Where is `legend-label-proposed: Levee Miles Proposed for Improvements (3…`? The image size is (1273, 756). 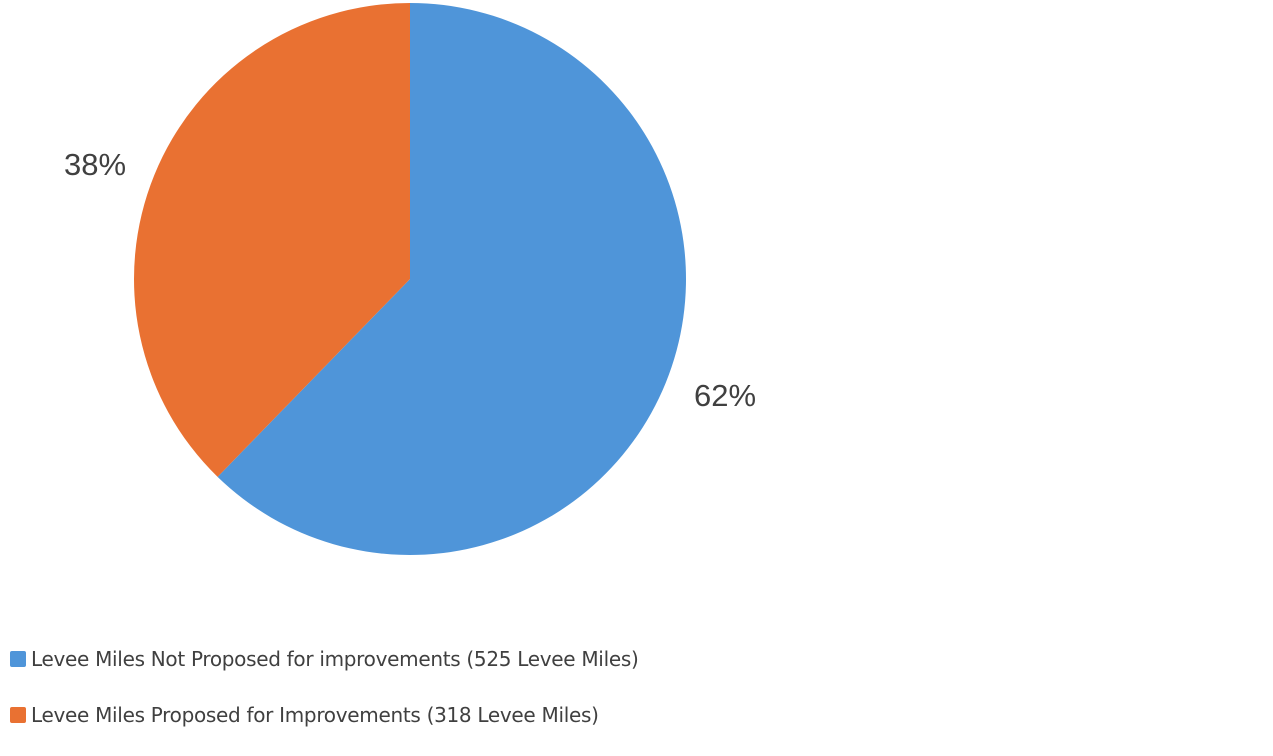
legend-label-proposed: Levee Miles Proposed for Improvements (3… is located at coordinates (315, 715).